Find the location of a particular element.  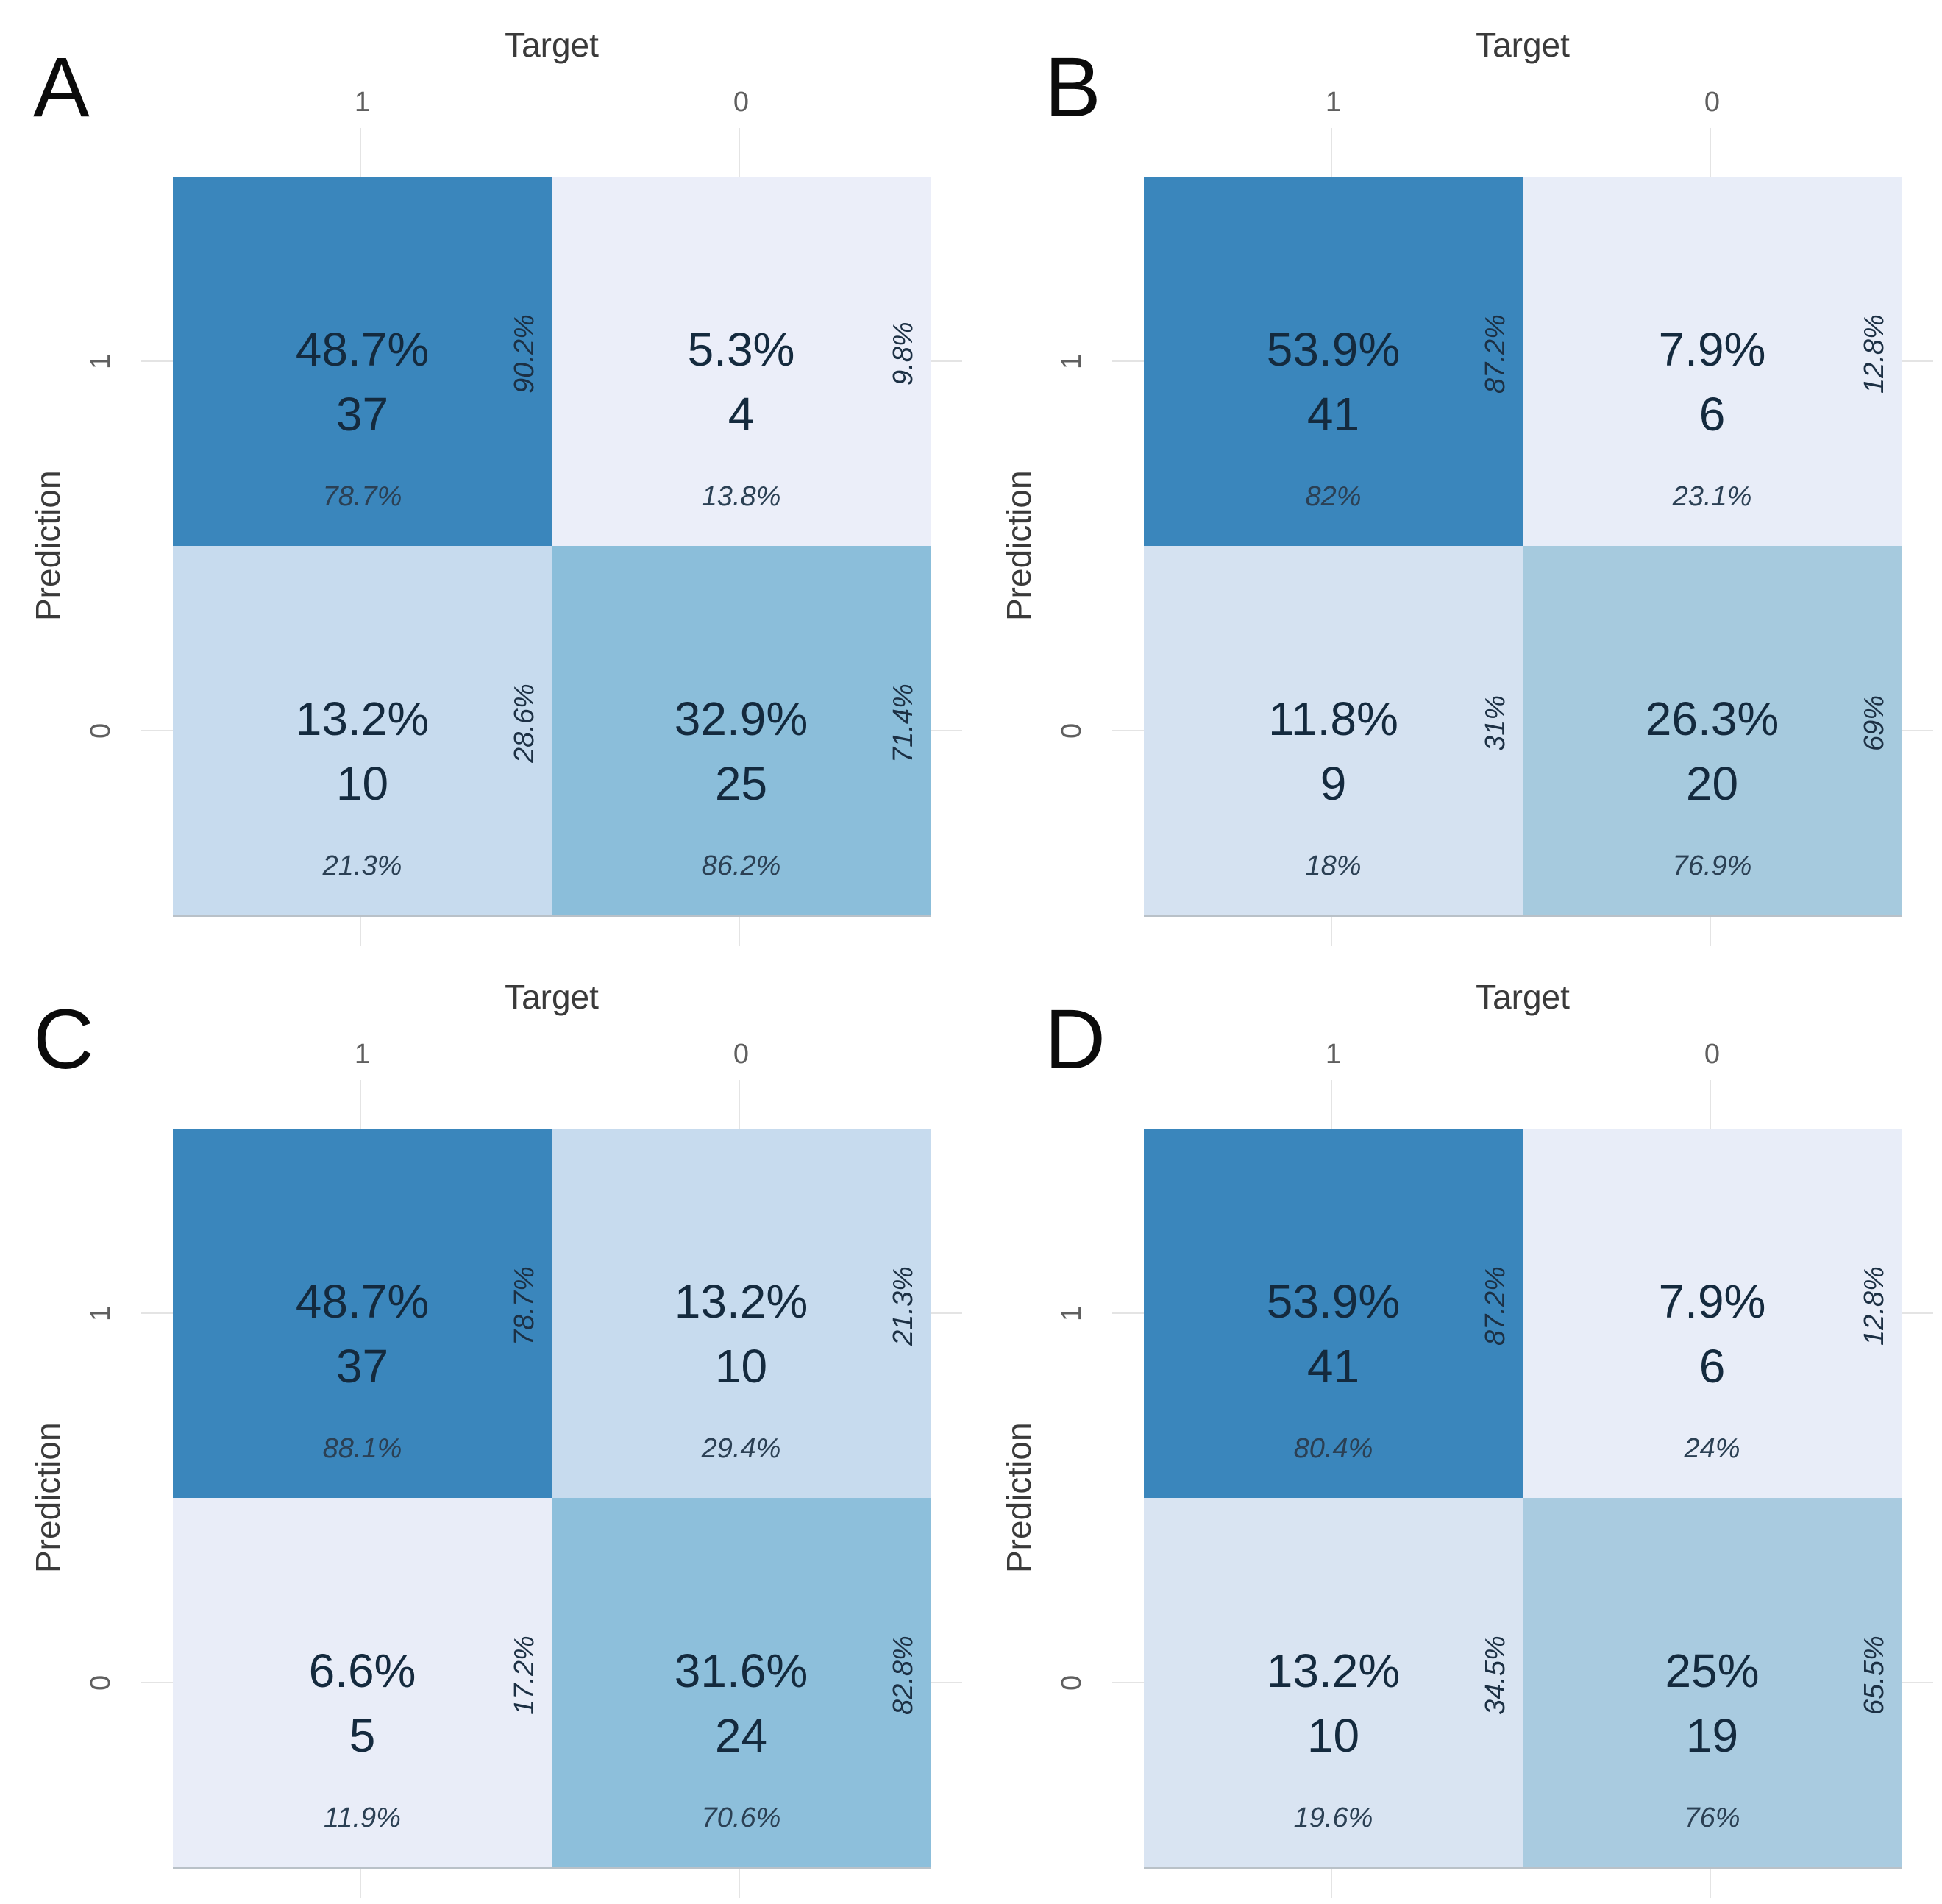

cell-count: 25 is located at coordinates (741, 784).